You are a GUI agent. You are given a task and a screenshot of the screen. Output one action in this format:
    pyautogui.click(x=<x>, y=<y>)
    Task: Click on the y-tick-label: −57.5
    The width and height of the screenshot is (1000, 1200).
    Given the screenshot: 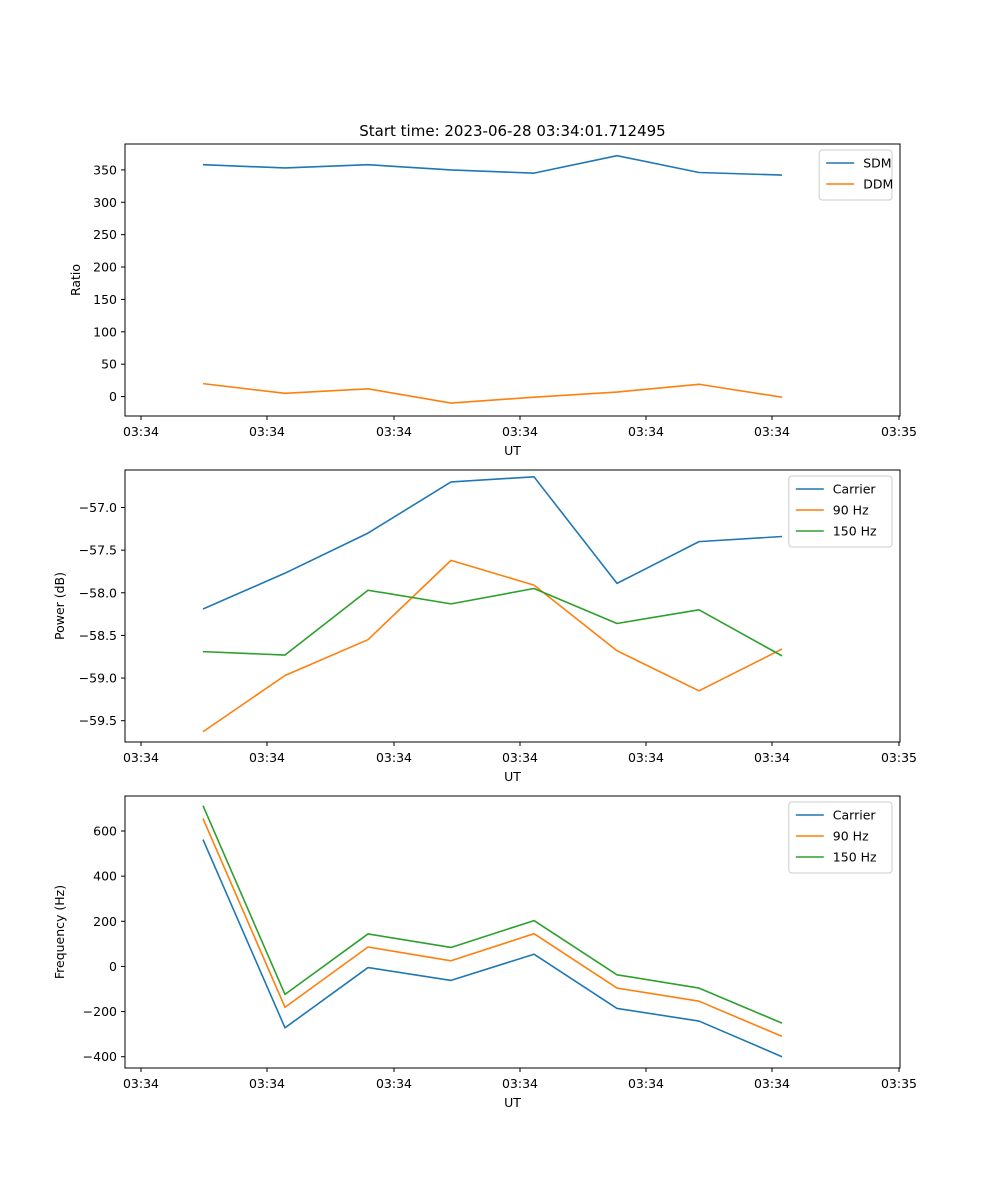 What is the action you would take?
    pyautogui.click(x=98, y=550)
    